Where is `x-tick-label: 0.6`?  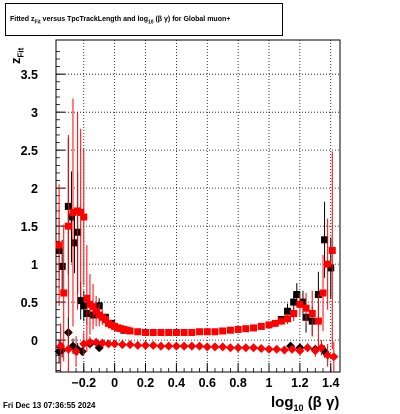 x-tick-label: 0.6 is located at coordinates (207, 383).